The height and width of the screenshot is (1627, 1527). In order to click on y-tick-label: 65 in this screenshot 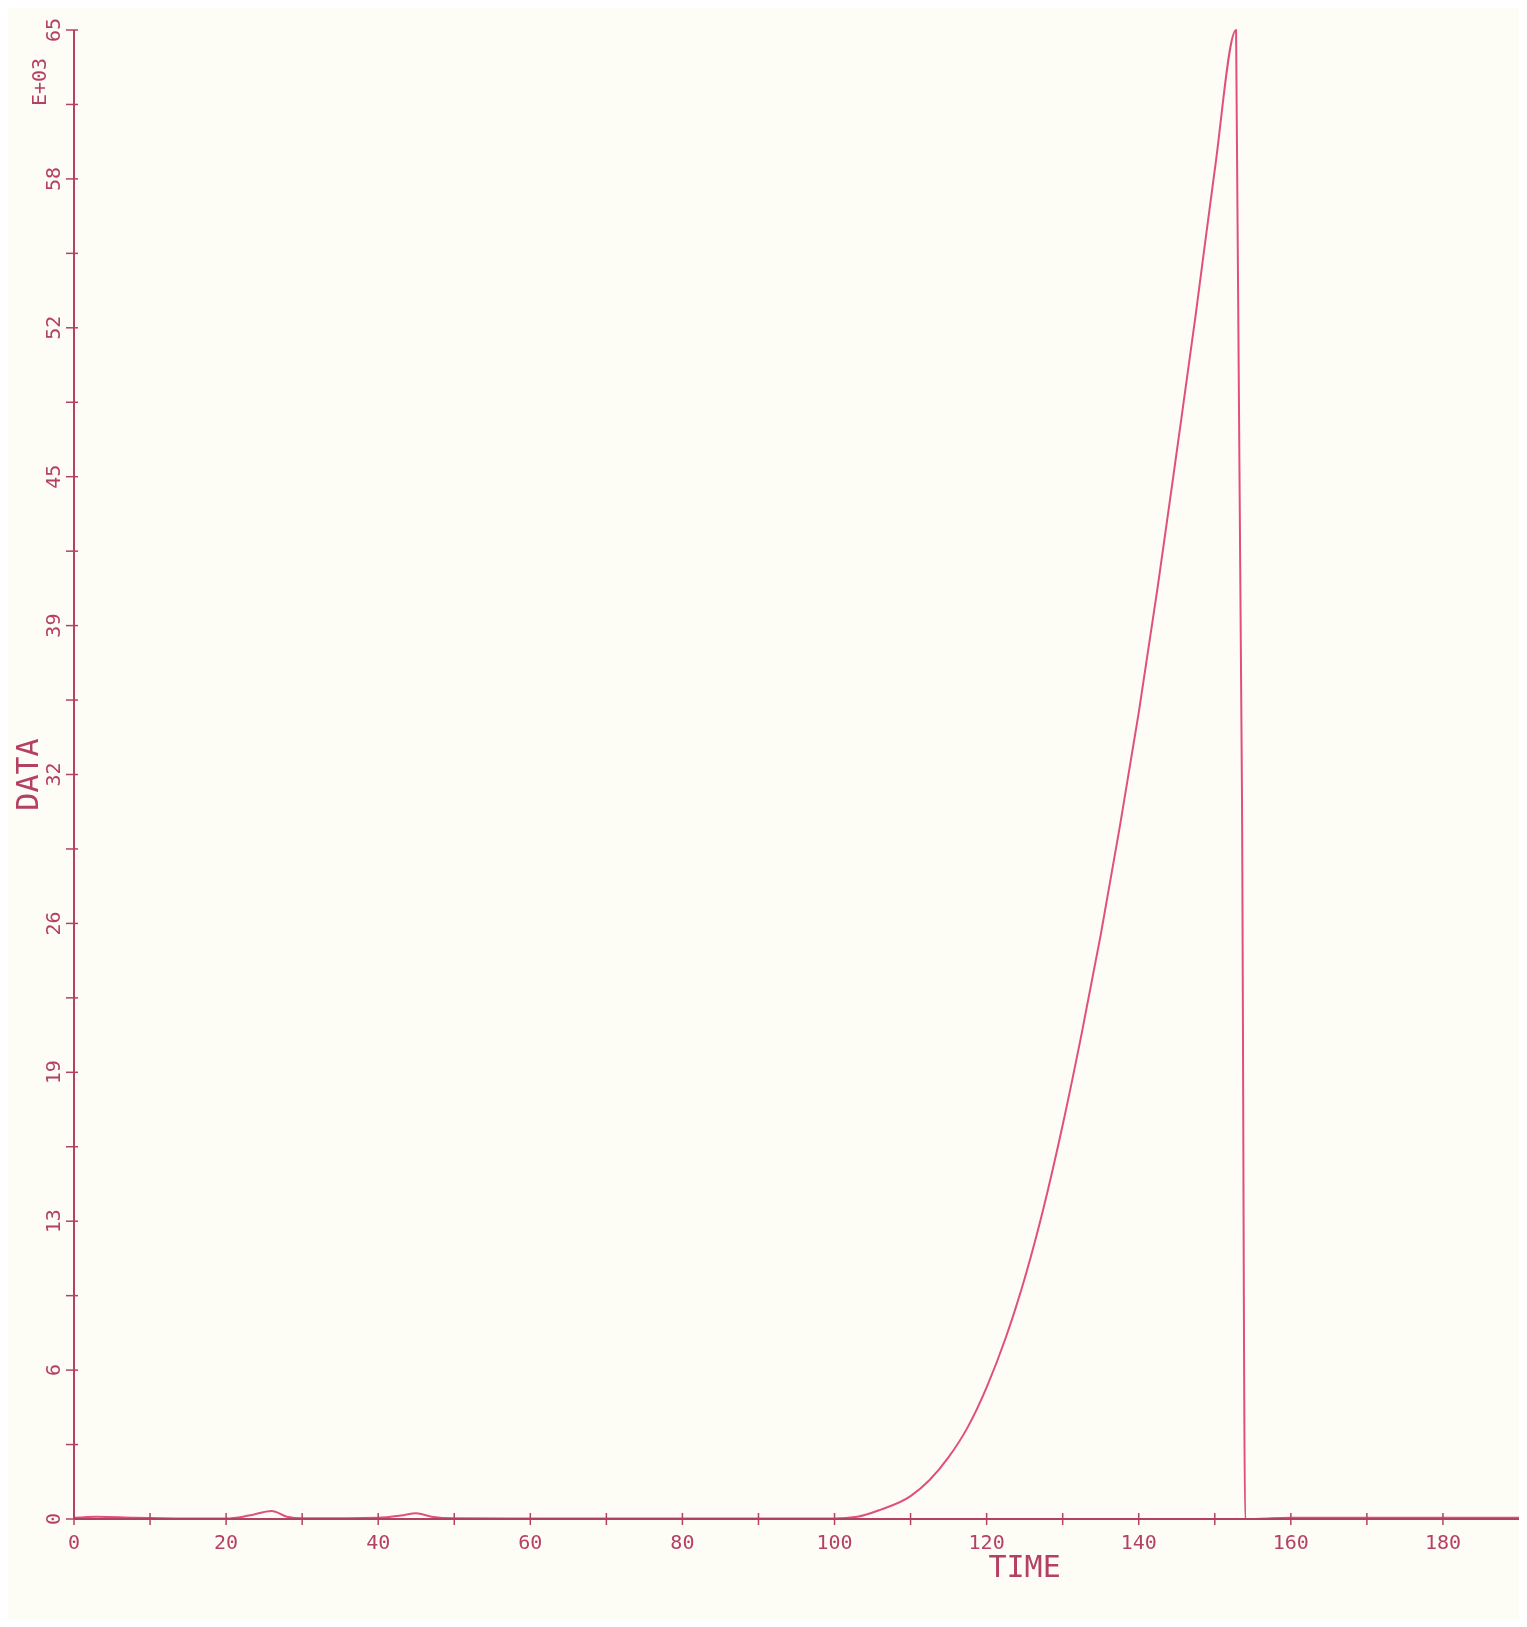, I will do `click(53, 30)`.